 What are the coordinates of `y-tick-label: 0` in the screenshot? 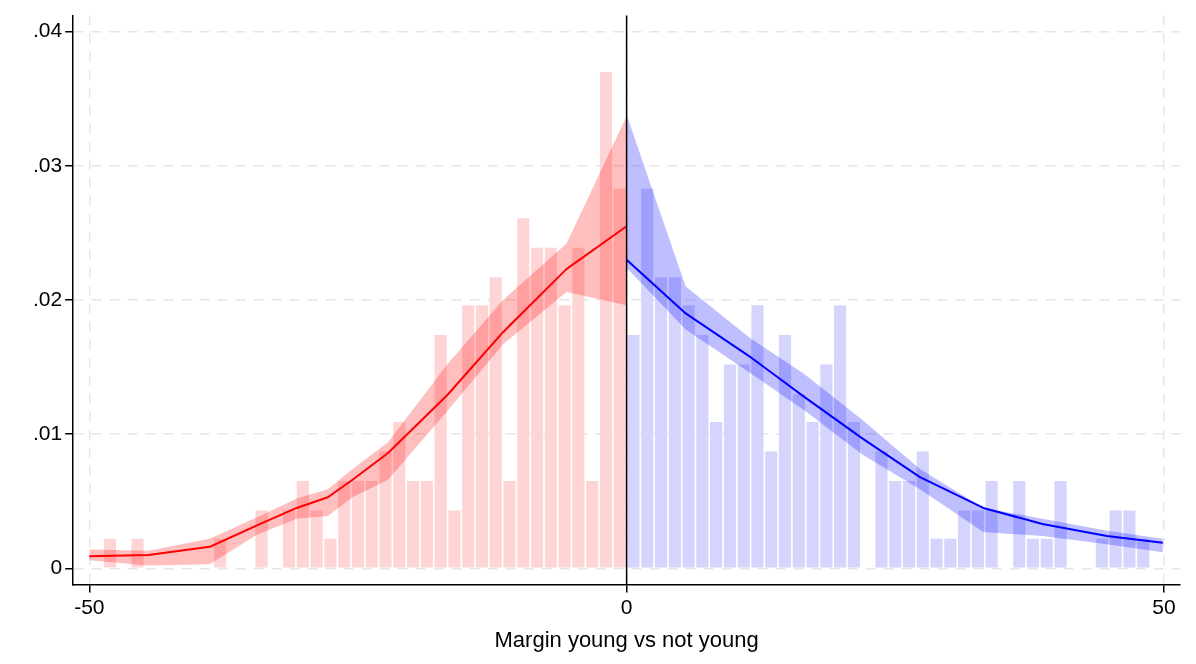 It's located at (56, 567).